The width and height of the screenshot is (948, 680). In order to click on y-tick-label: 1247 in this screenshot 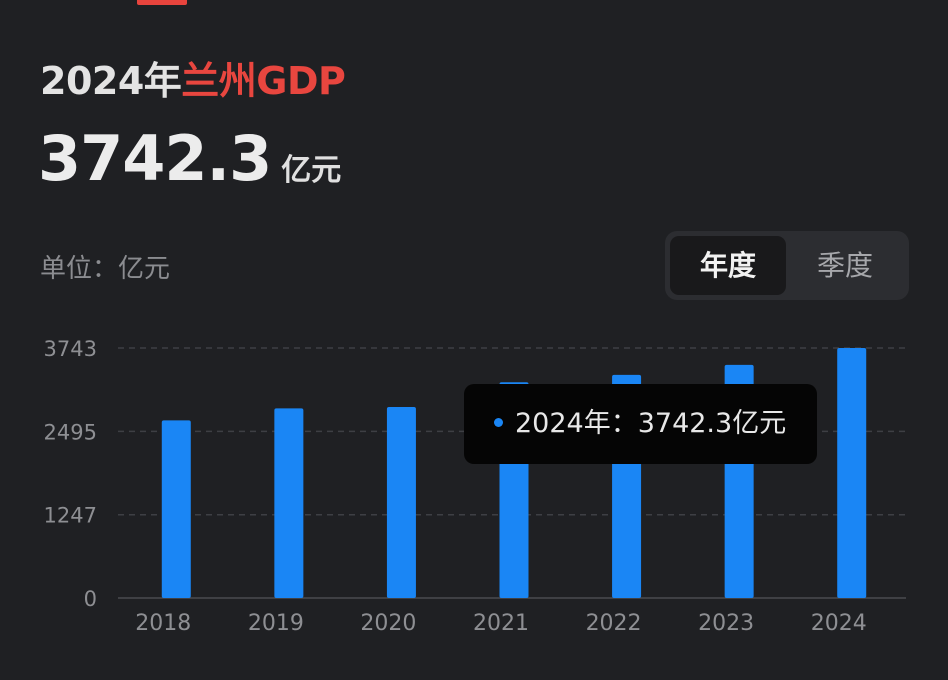, I will do `click(70, 516)`.